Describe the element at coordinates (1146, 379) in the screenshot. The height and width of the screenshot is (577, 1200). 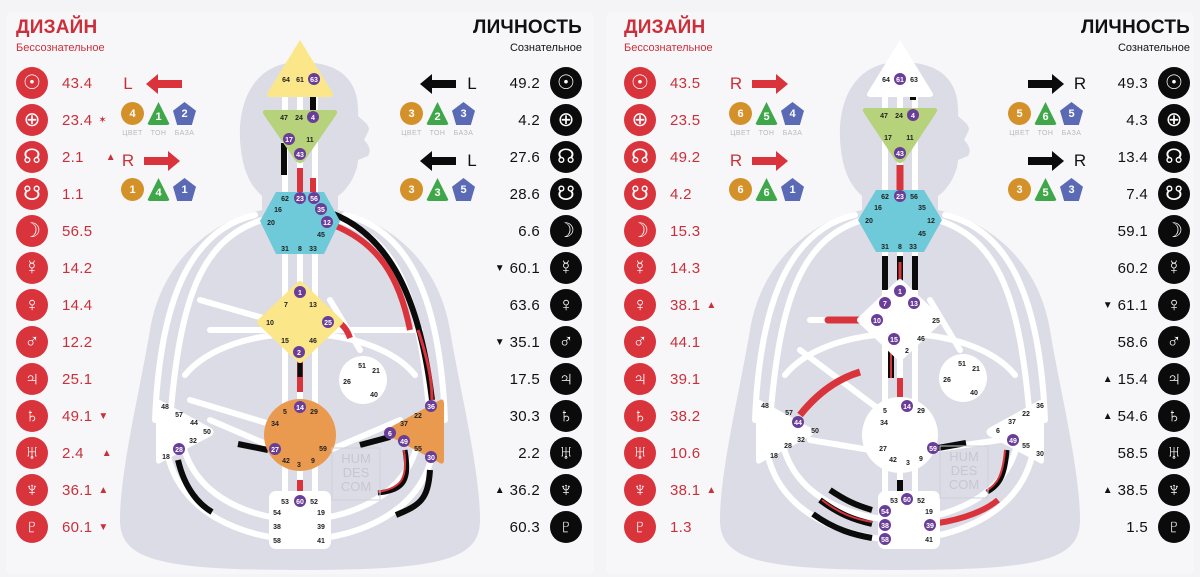
I see `planet-row: ▲ 15.4 ♃` at that location.